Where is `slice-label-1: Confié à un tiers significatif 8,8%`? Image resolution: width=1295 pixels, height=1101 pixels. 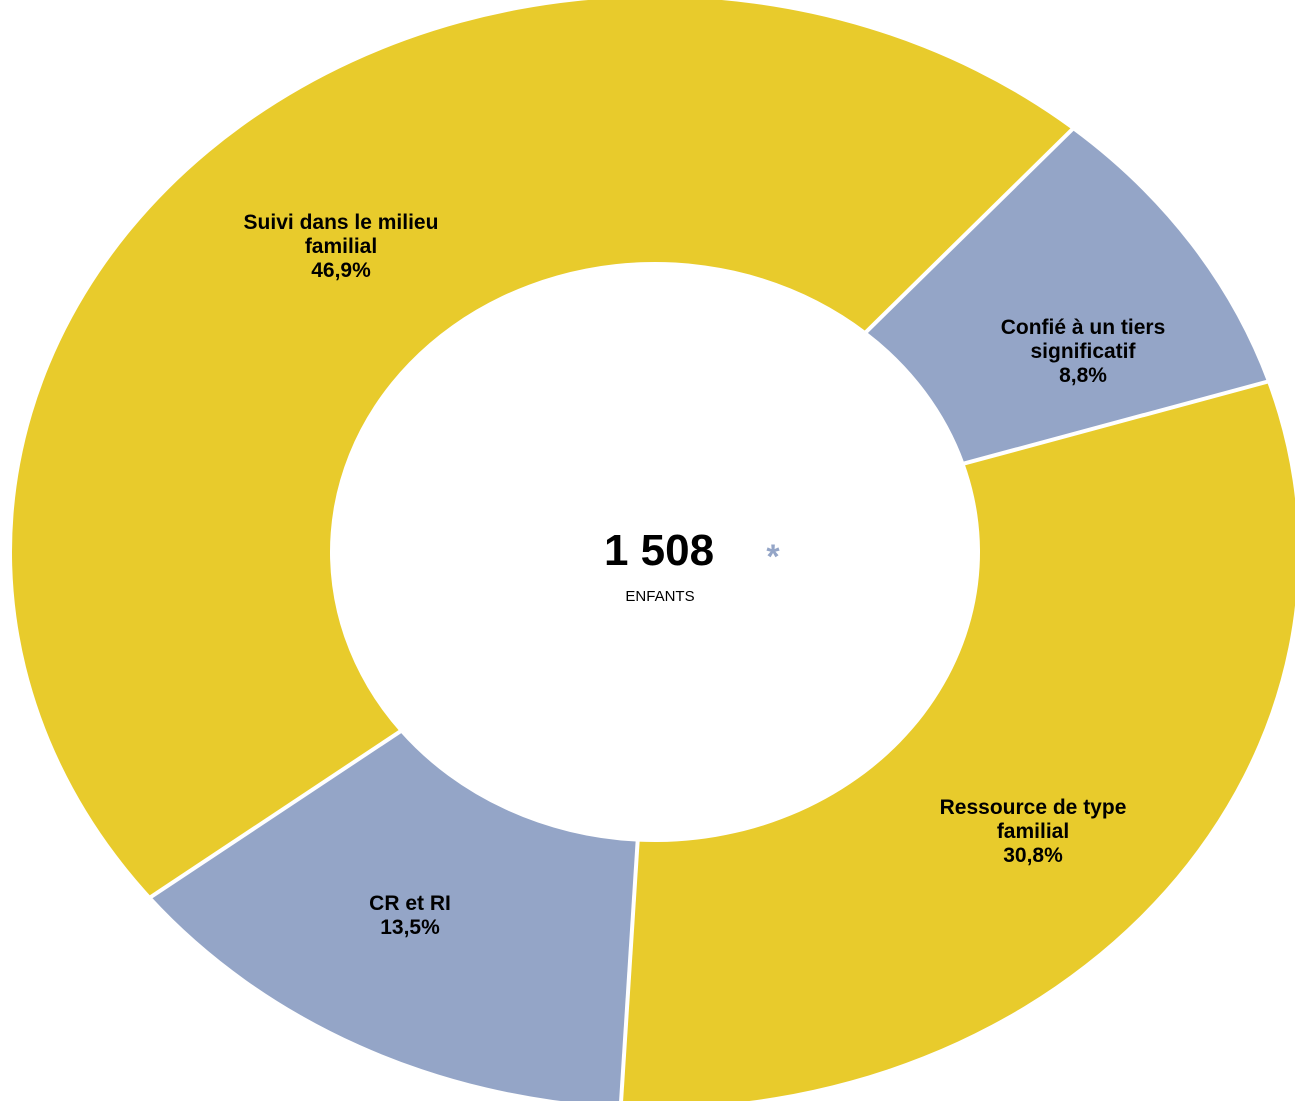 slice-label-1: Confié à un tiers significatif 8,8% is located at coordinates (1083, 351).